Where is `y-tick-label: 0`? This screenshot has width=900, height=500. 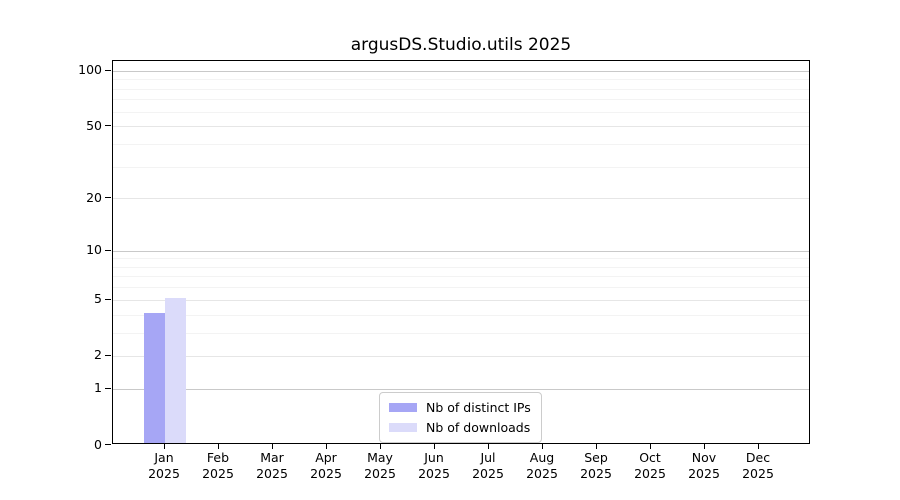 y-tick-label: 0 is located at coordinates (98, 444).